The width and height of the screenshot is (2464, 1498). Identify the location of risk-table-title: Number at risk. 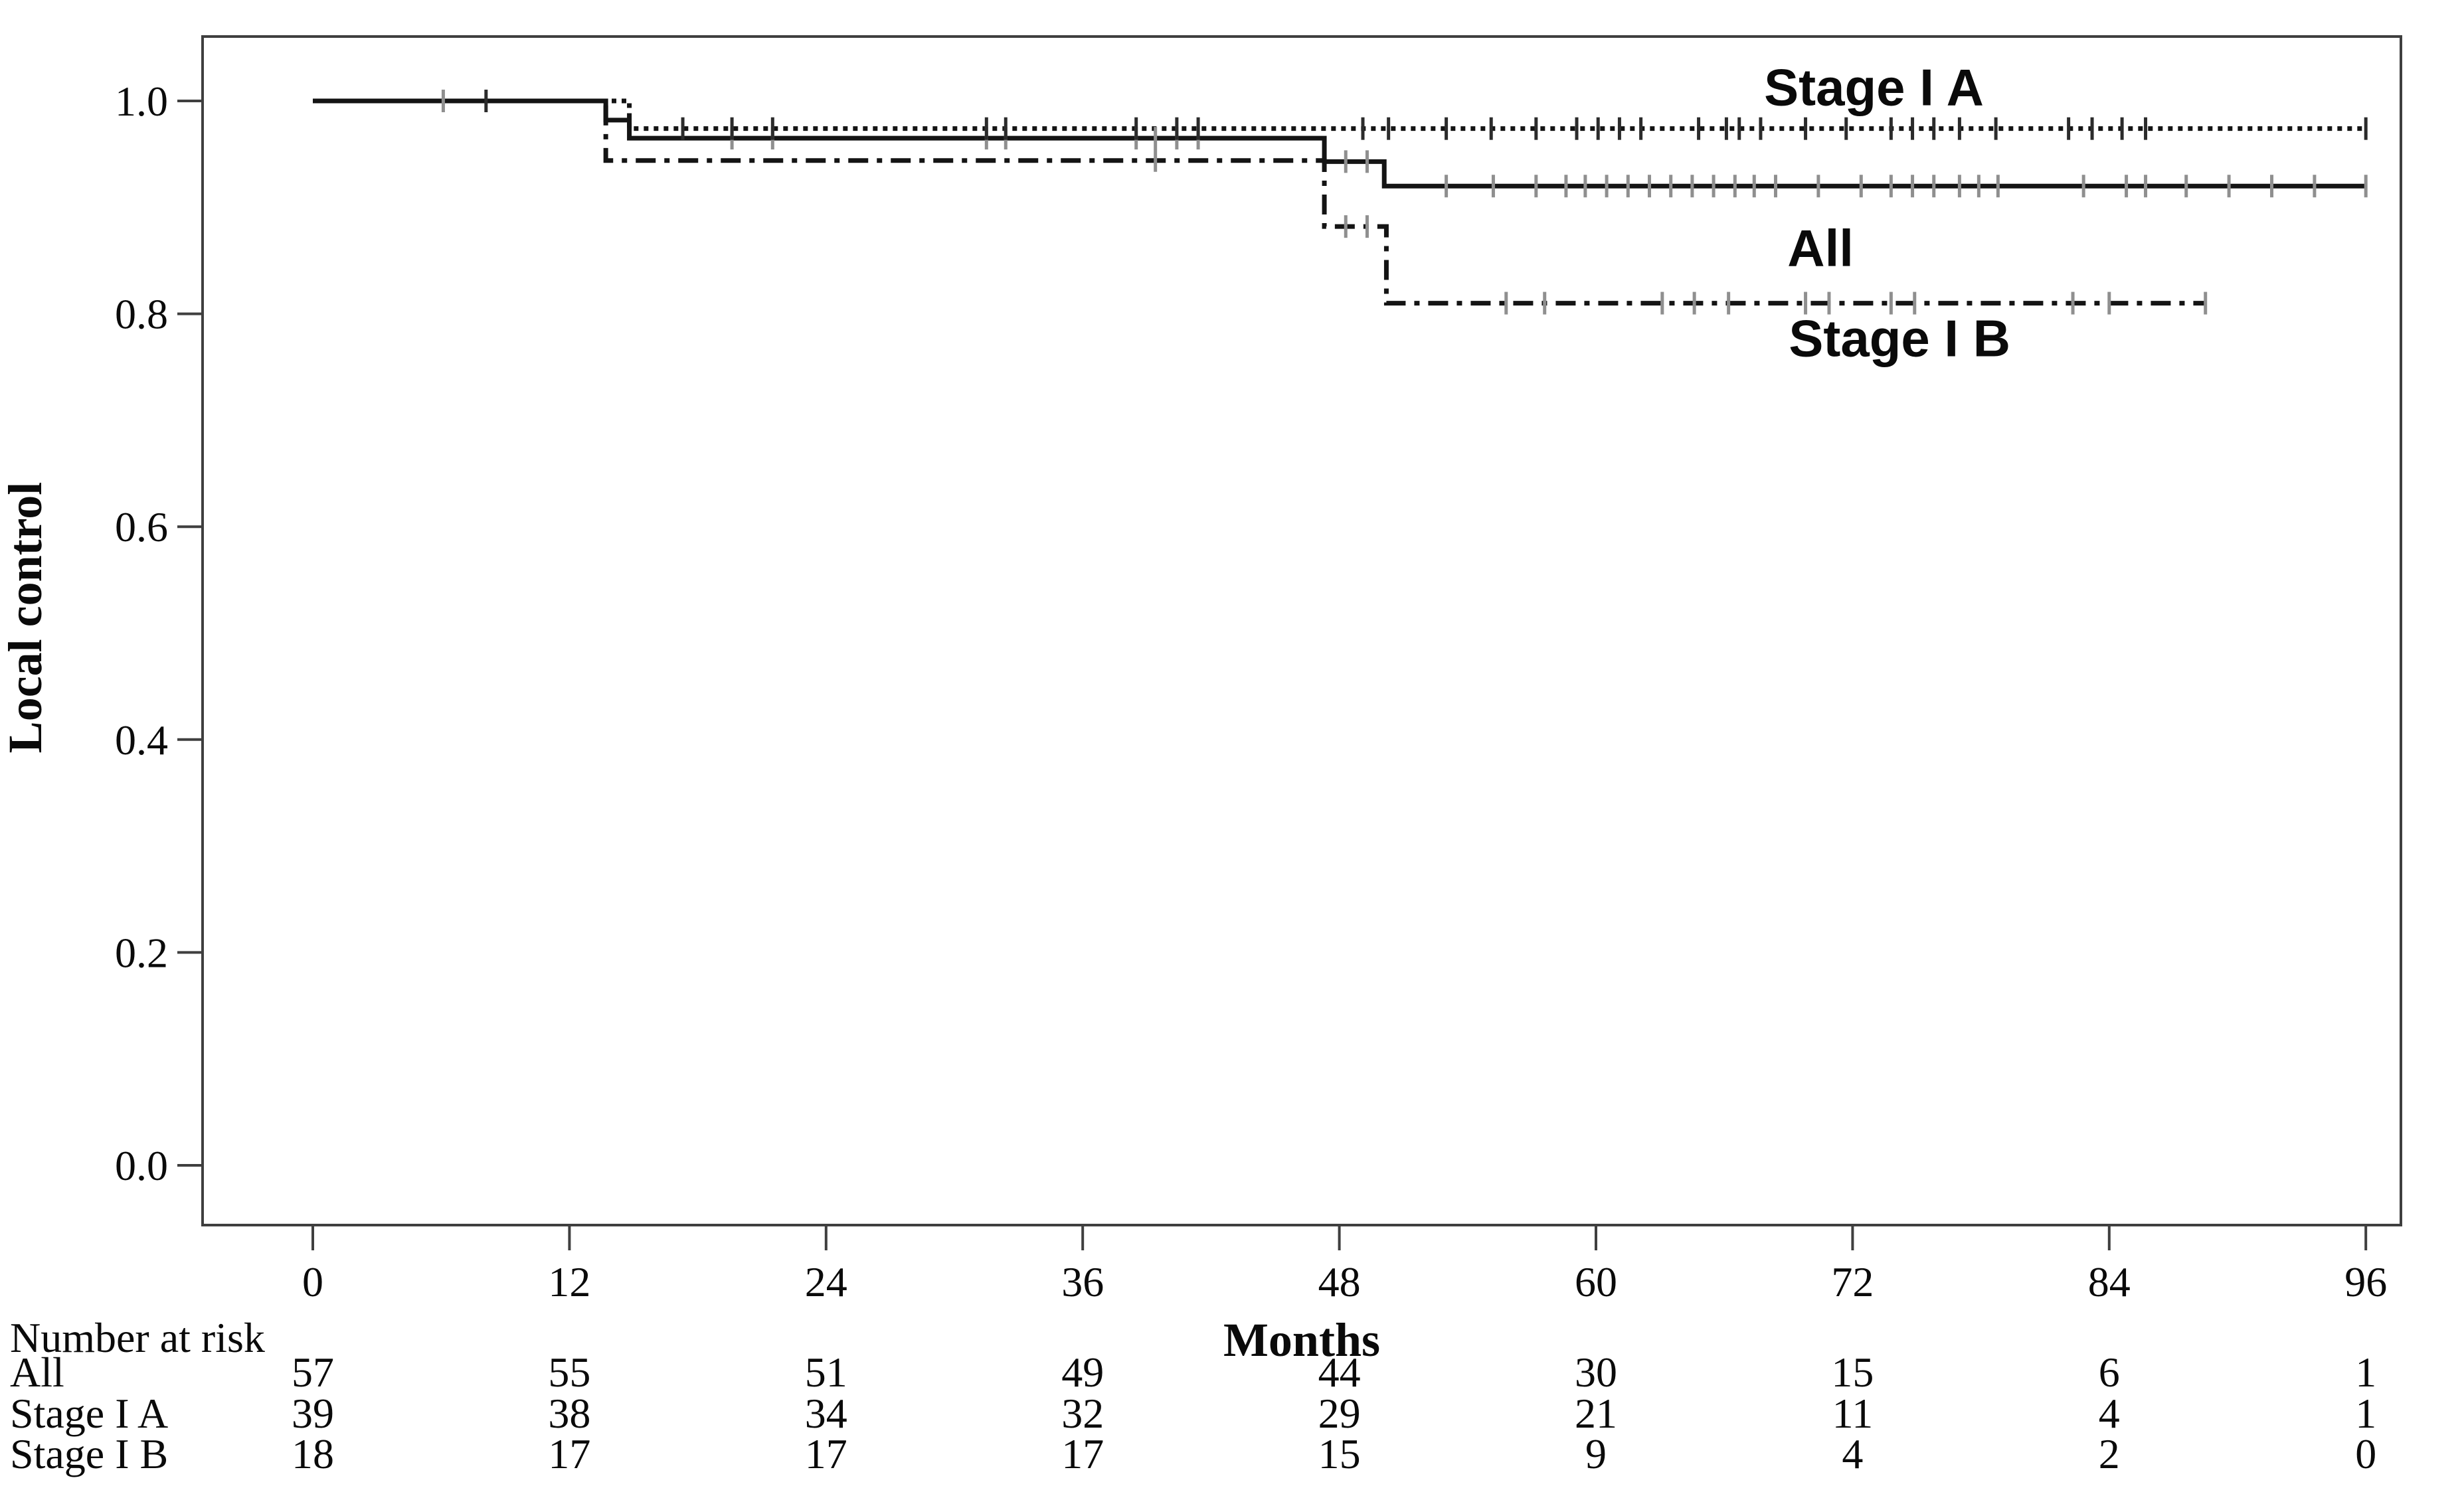
(137, 1337).